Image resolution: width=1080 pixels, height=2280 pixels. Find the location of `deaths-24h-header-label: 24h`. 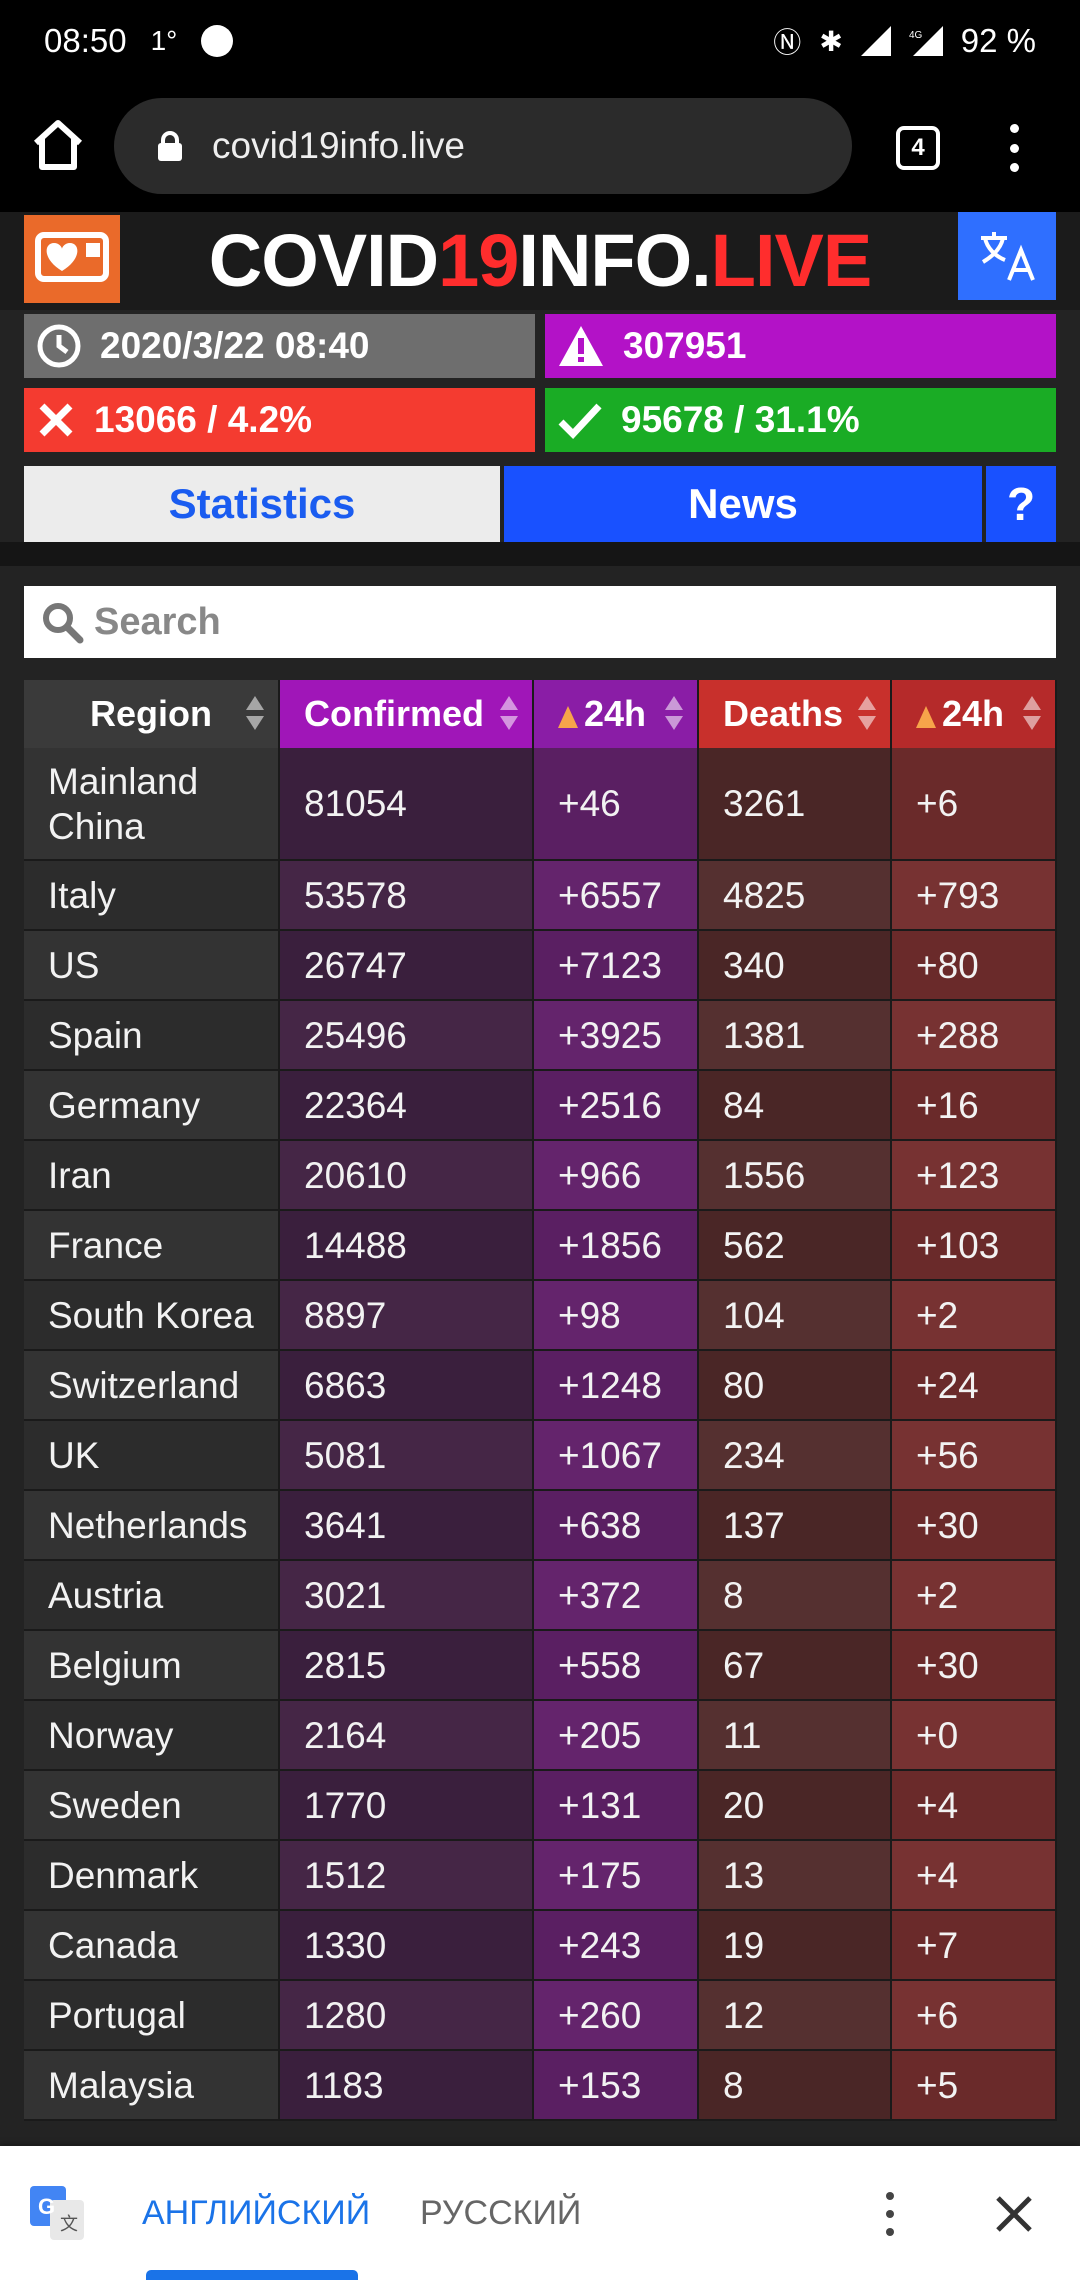

deaths-24h-header-label: 24h is located at coordinates (973, 713).